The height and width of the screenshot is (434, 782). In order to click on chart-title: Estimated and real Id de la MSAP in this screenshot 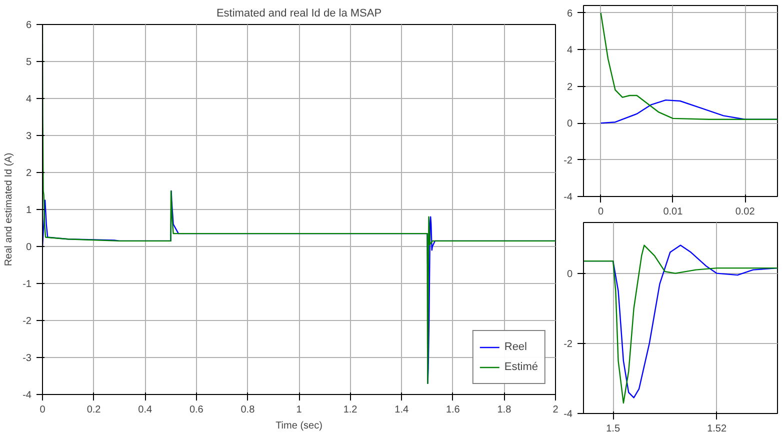, I will do `click(299, 14)`.